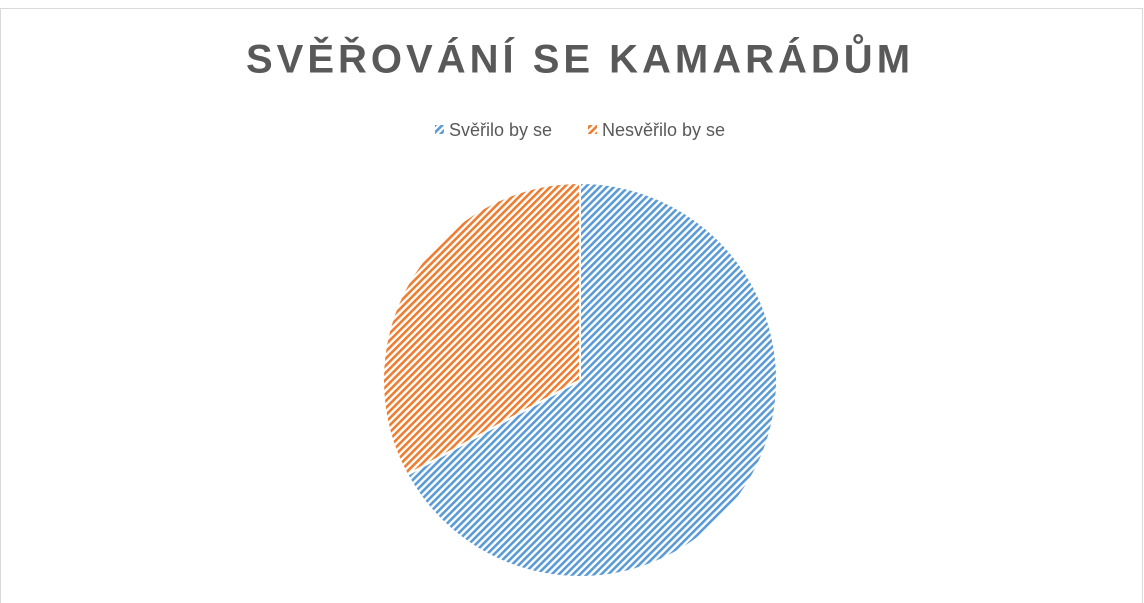  What do you see at coordinates (580, 57) in the screenshot?
I see `chart-title: SVĚŘOVÁNÍ SE KAMARÁDŮM` at bounding box center [580, 57].